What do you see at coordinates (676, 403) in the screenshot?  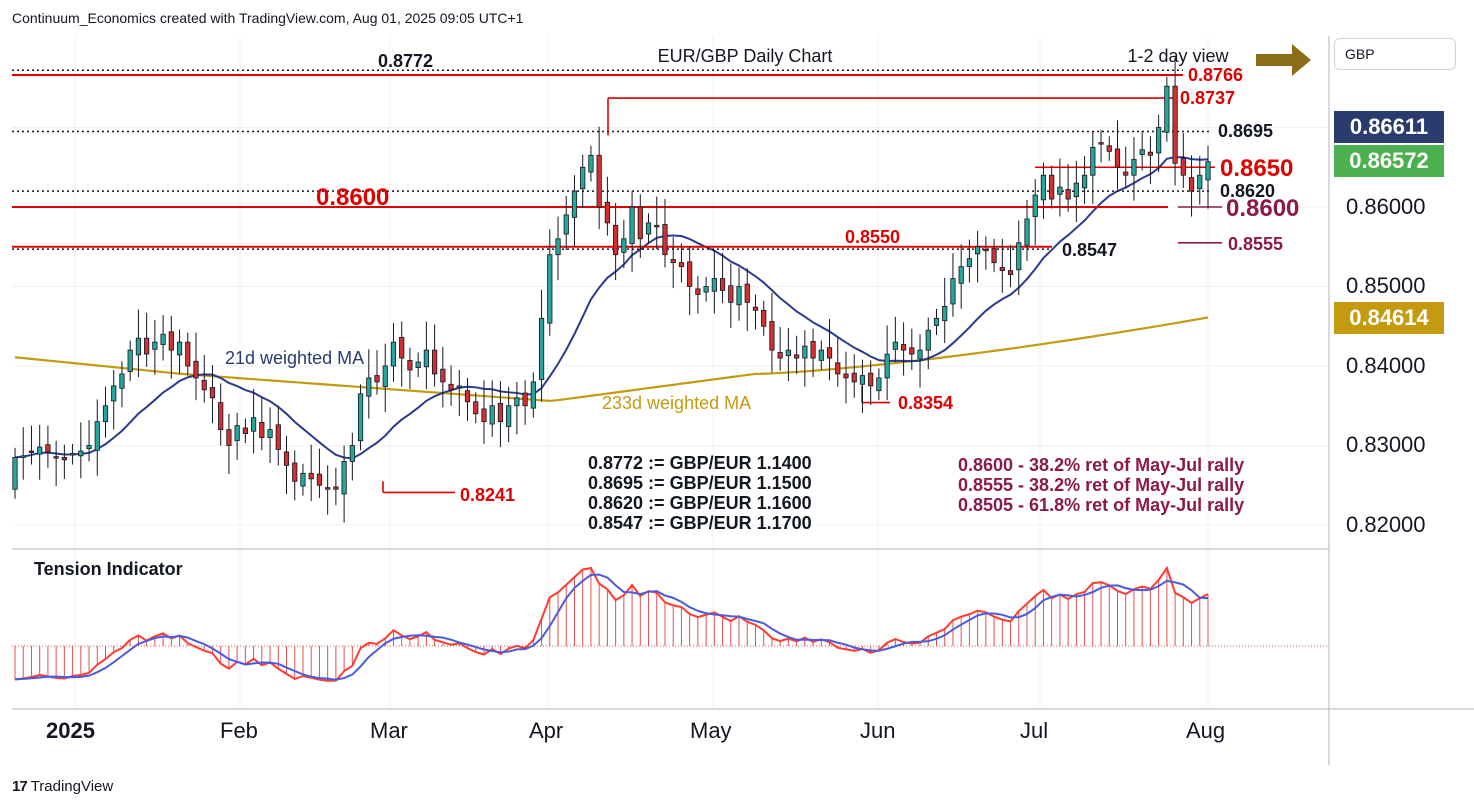 I see `ma233-label: 233d weighted MA` at bounding box center [676, 403].